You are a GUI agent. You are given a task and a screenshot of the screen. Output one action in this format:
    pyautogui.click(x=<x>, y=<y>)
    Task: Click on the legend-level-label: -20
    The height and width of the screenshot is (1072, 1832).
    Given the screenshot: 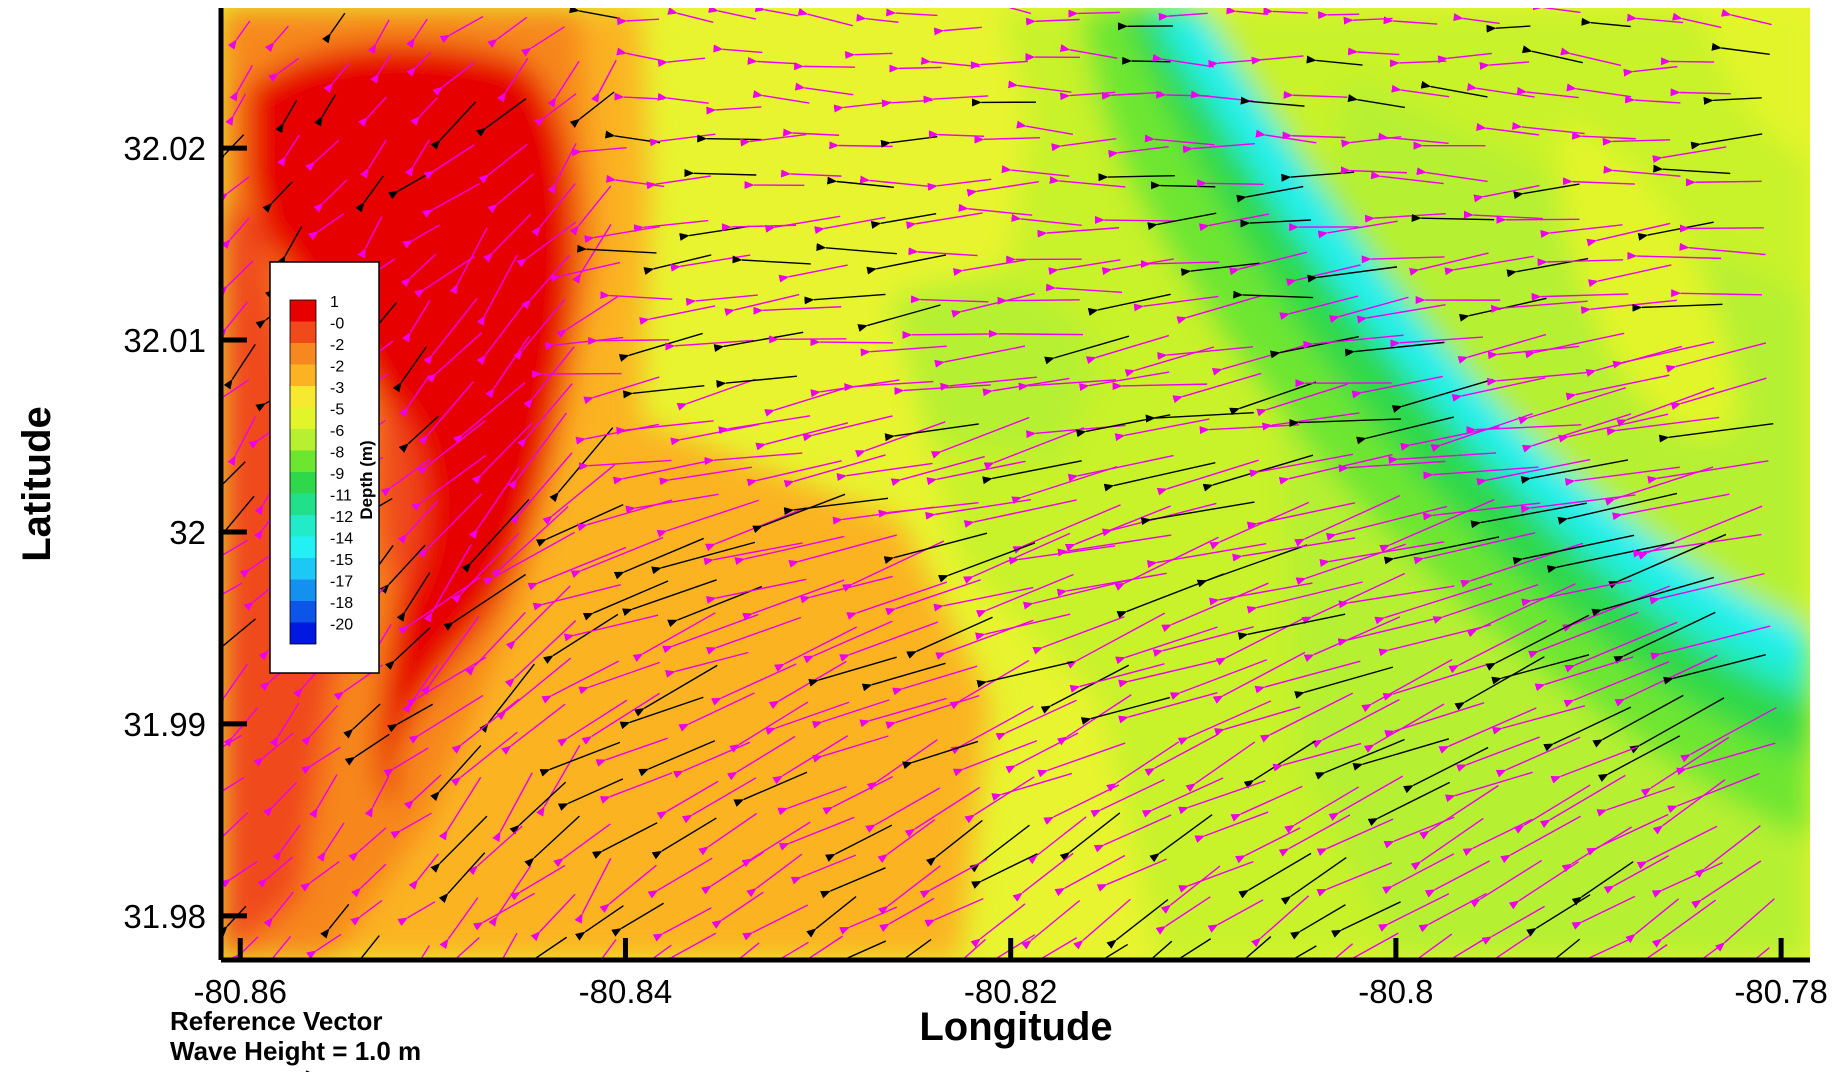 What is the action you would take?
    pyautogui.click(x=341, y=625)
    